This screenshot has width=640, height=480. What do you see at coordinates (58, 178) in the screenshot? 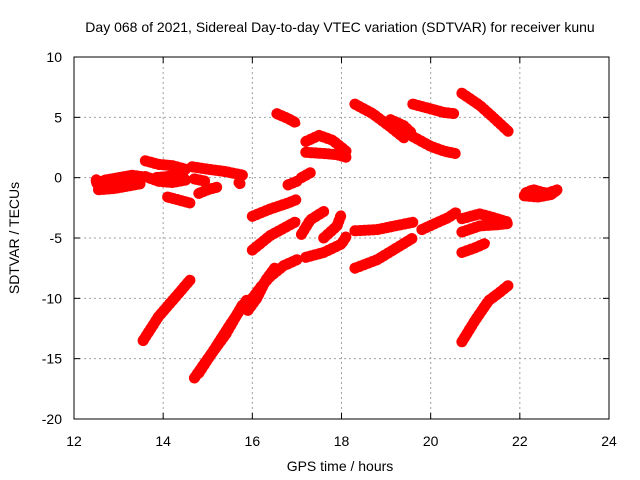
I see `y-tick-label: 0` at bounding box center [58, 178].